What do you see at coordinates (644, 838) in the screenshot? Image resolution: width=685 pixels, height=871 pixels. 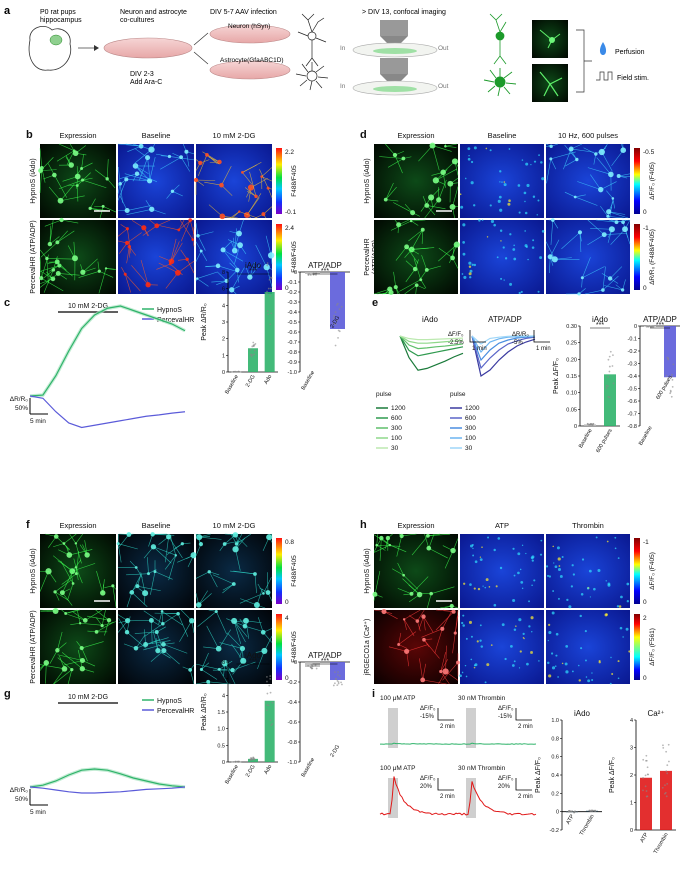 I see `category-label: ATP` at bounding box center [644, 838].